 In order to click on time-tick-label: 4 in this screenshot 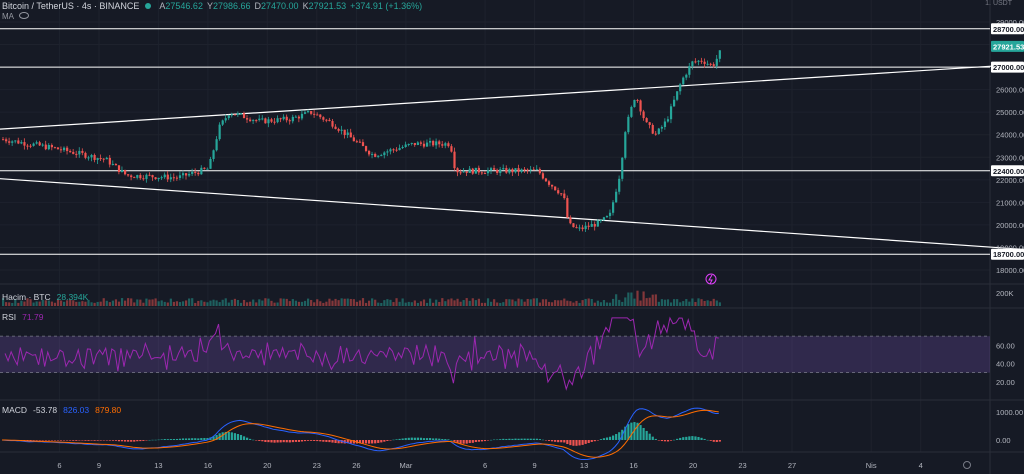, I will do `click(921, 465)`.